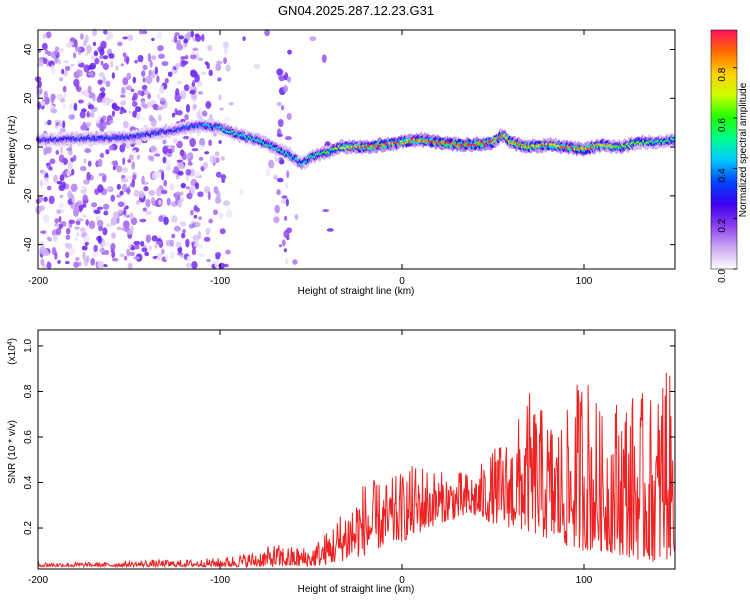 This screenshot has width=750, height=600. What do you see at coordinates (722, 175) in the screenshot?
I see `colorbar-tick-label: 0.4` at bounding box center [722, 175].